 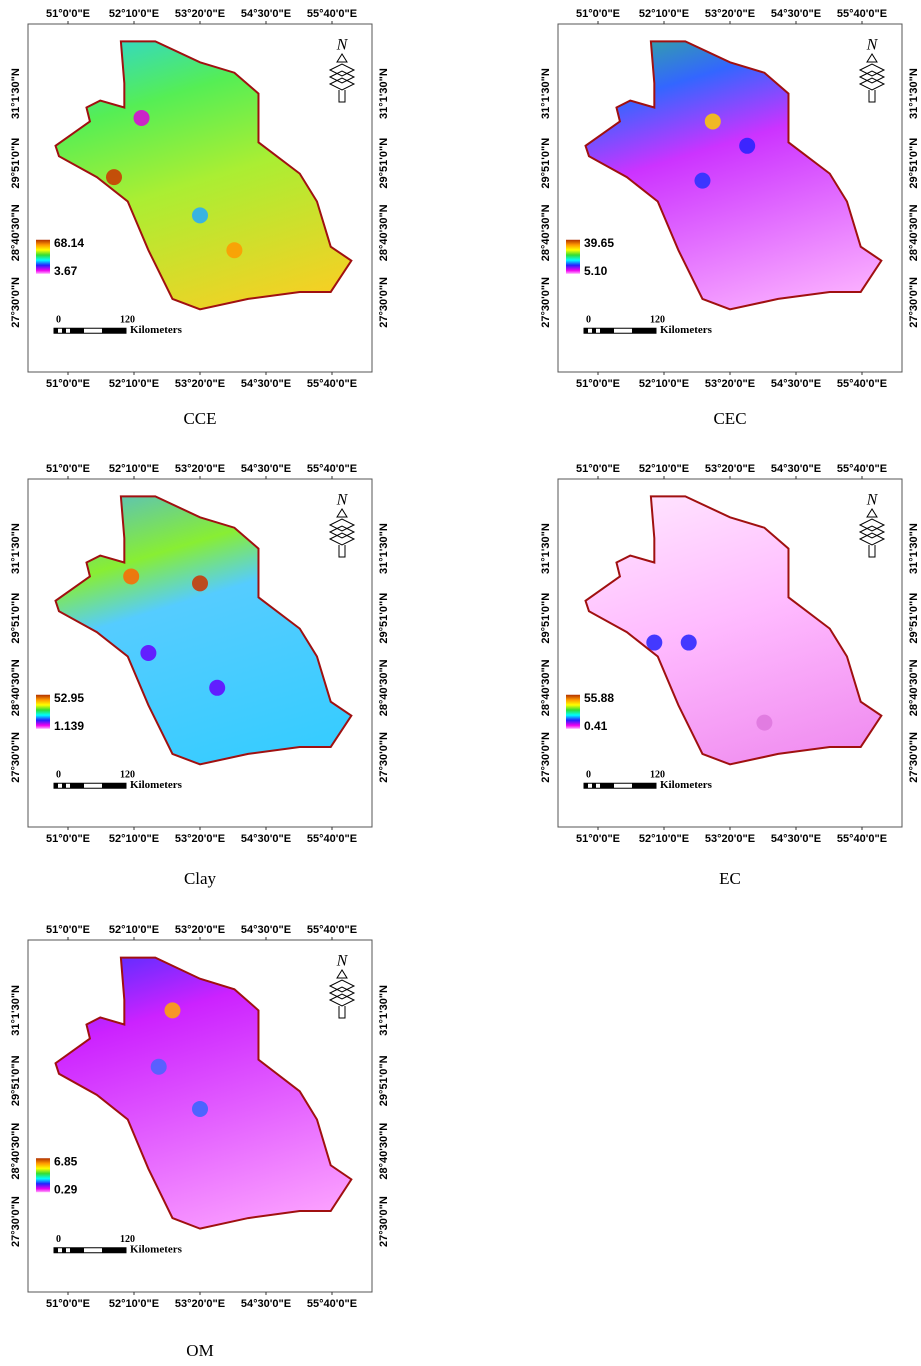 What do you see at coordinates (69, 698) in the screenshot?
I see `legend-max: 52.95` at bounding box center [69, 698].